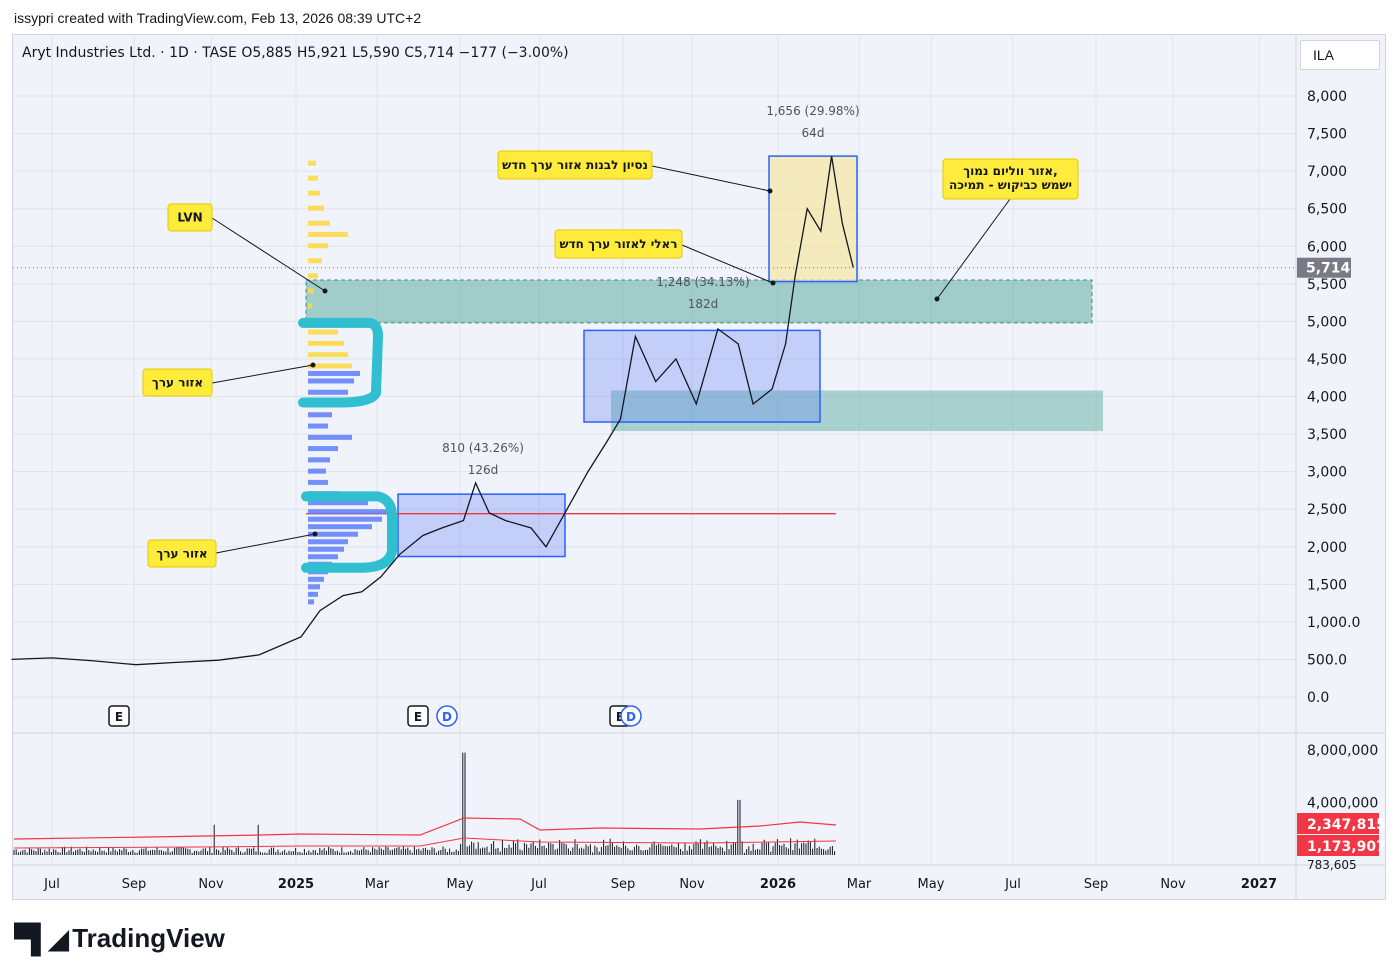 The image size is (1399, 975). What do you see at coordinates (1342, 804) in the screenshot?
I see `volume-axis-label: 4,000,000` at bounding box center [1342, 804].